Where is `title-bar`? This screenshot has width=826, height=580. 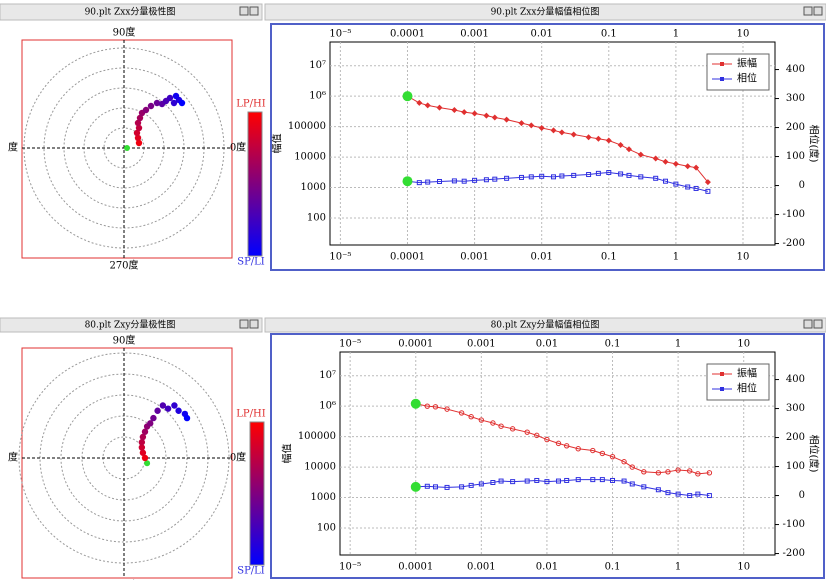
title-bar is located at coordinates (131, 325).